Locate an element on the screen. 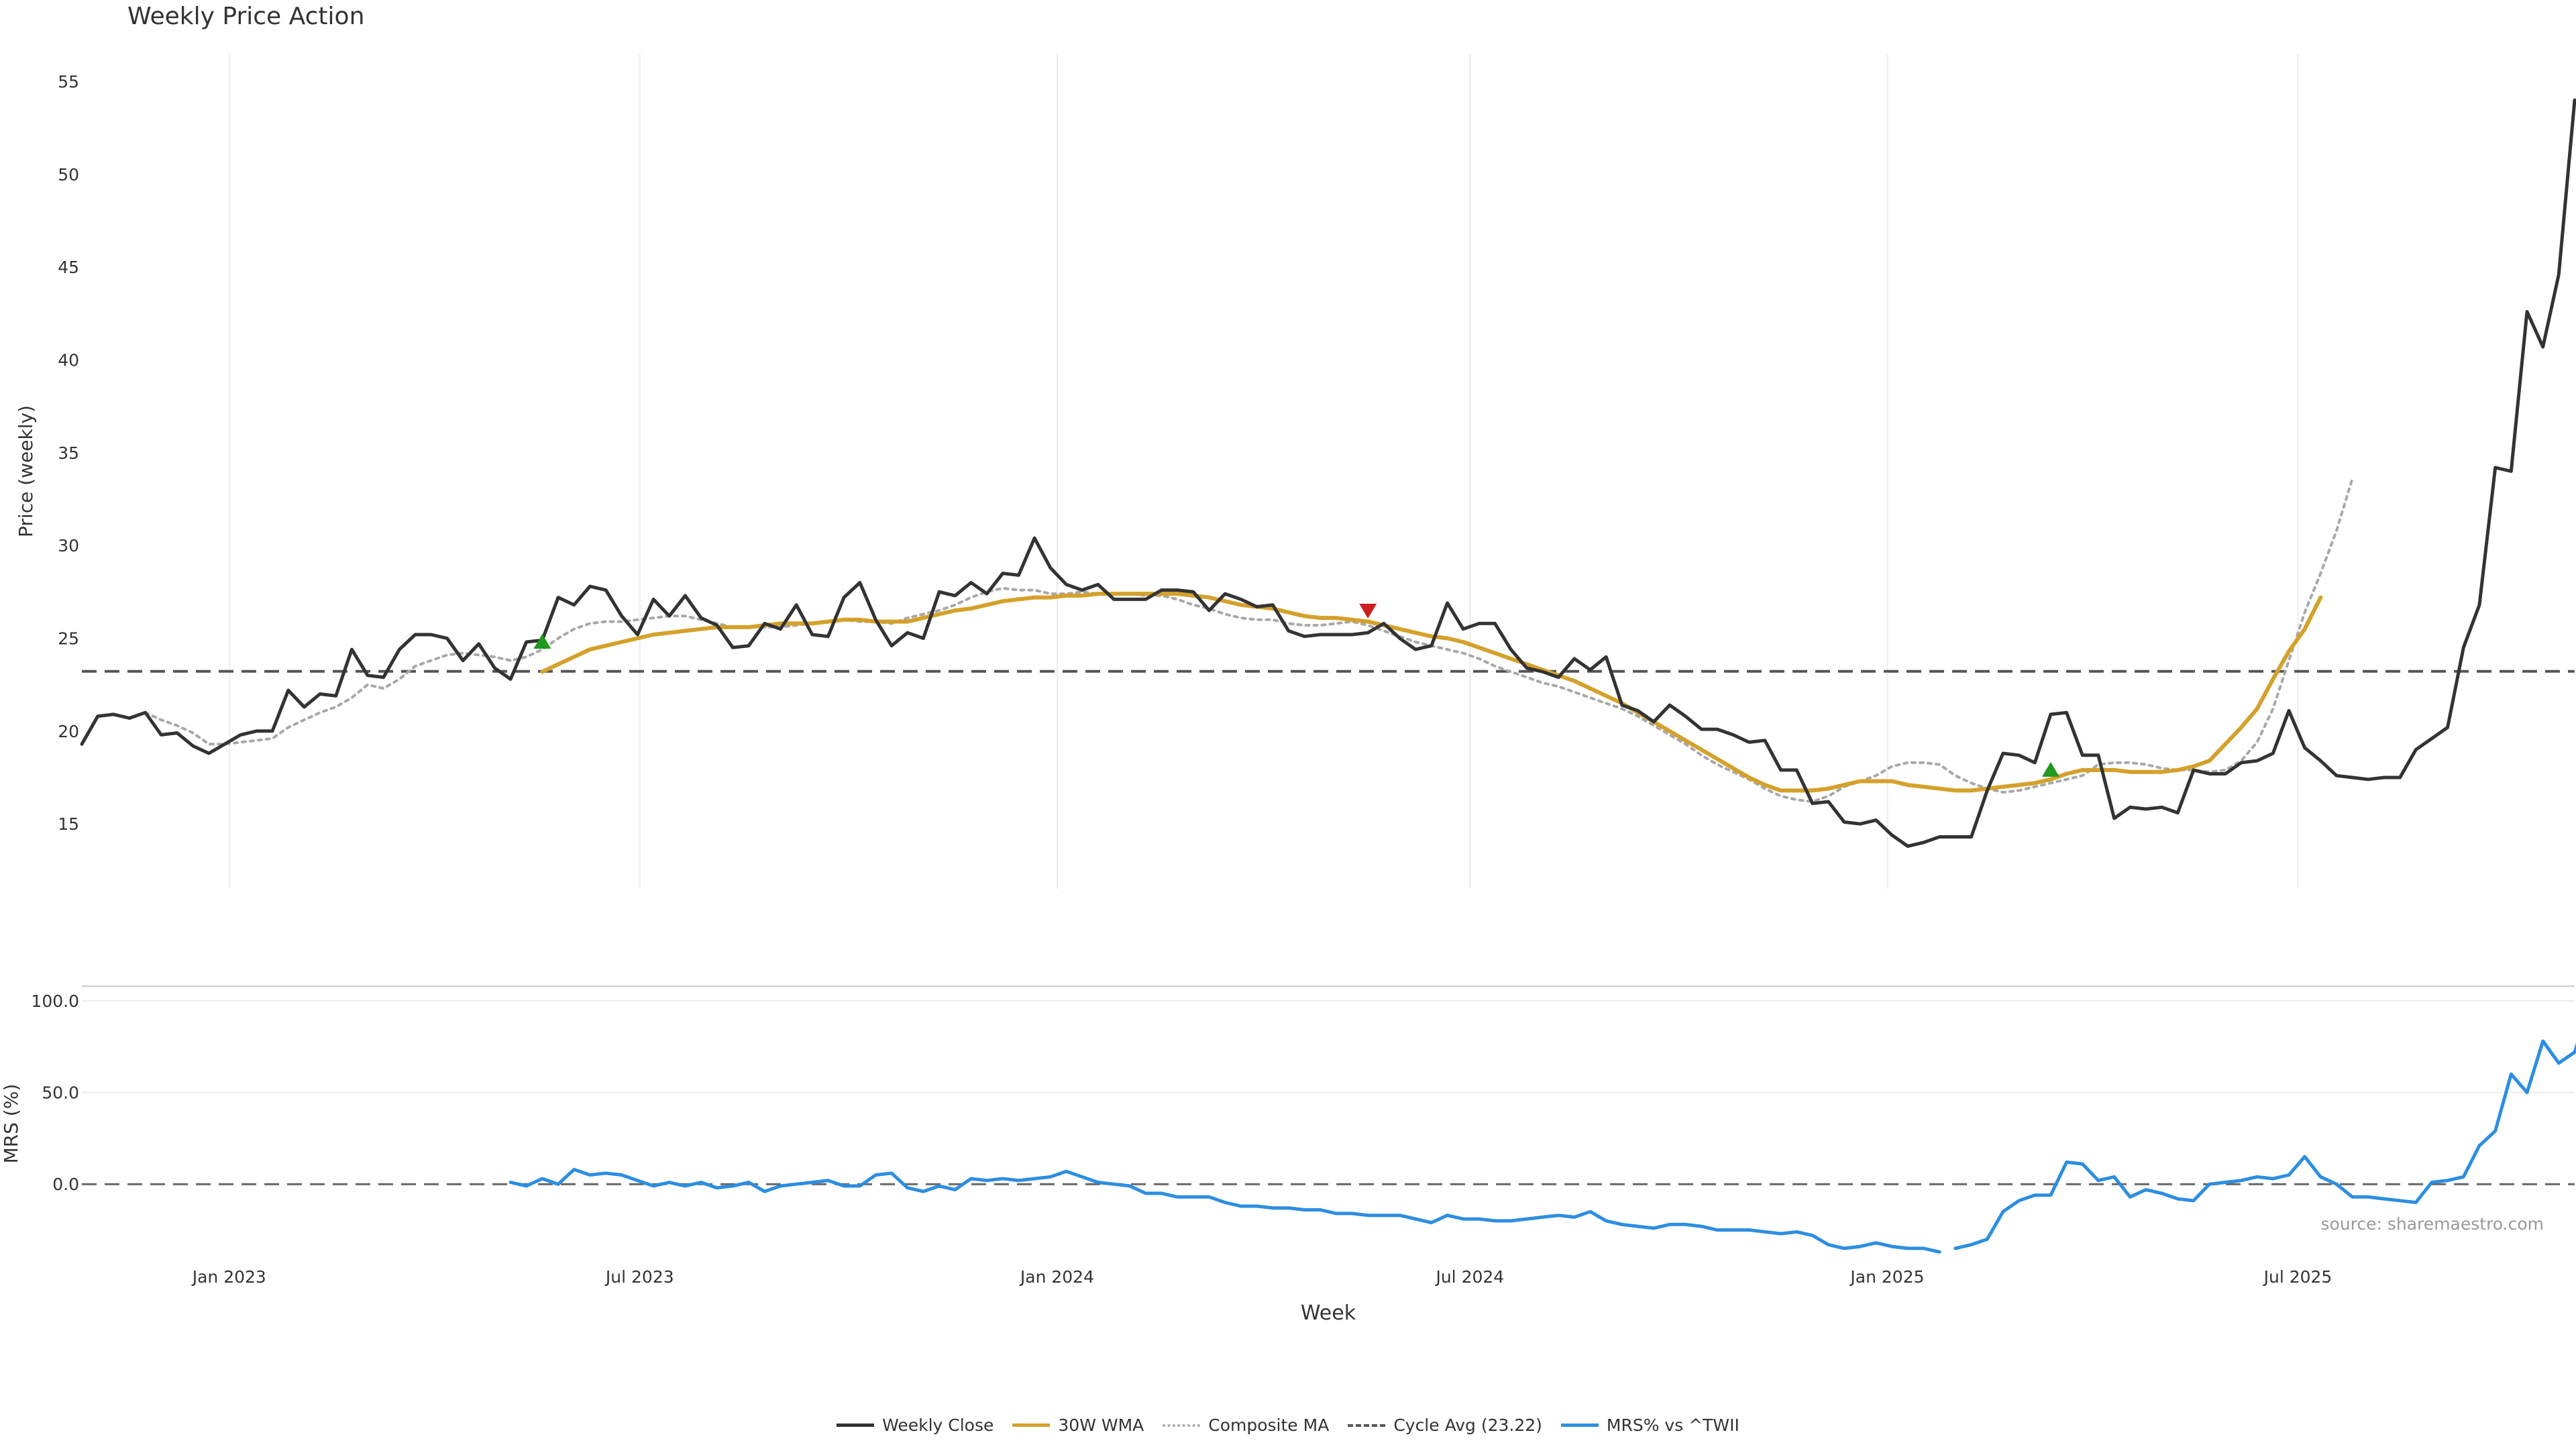 The image size is (2576, 1449). price-y-tick-label: 15 is located at coordinates (68, 824).